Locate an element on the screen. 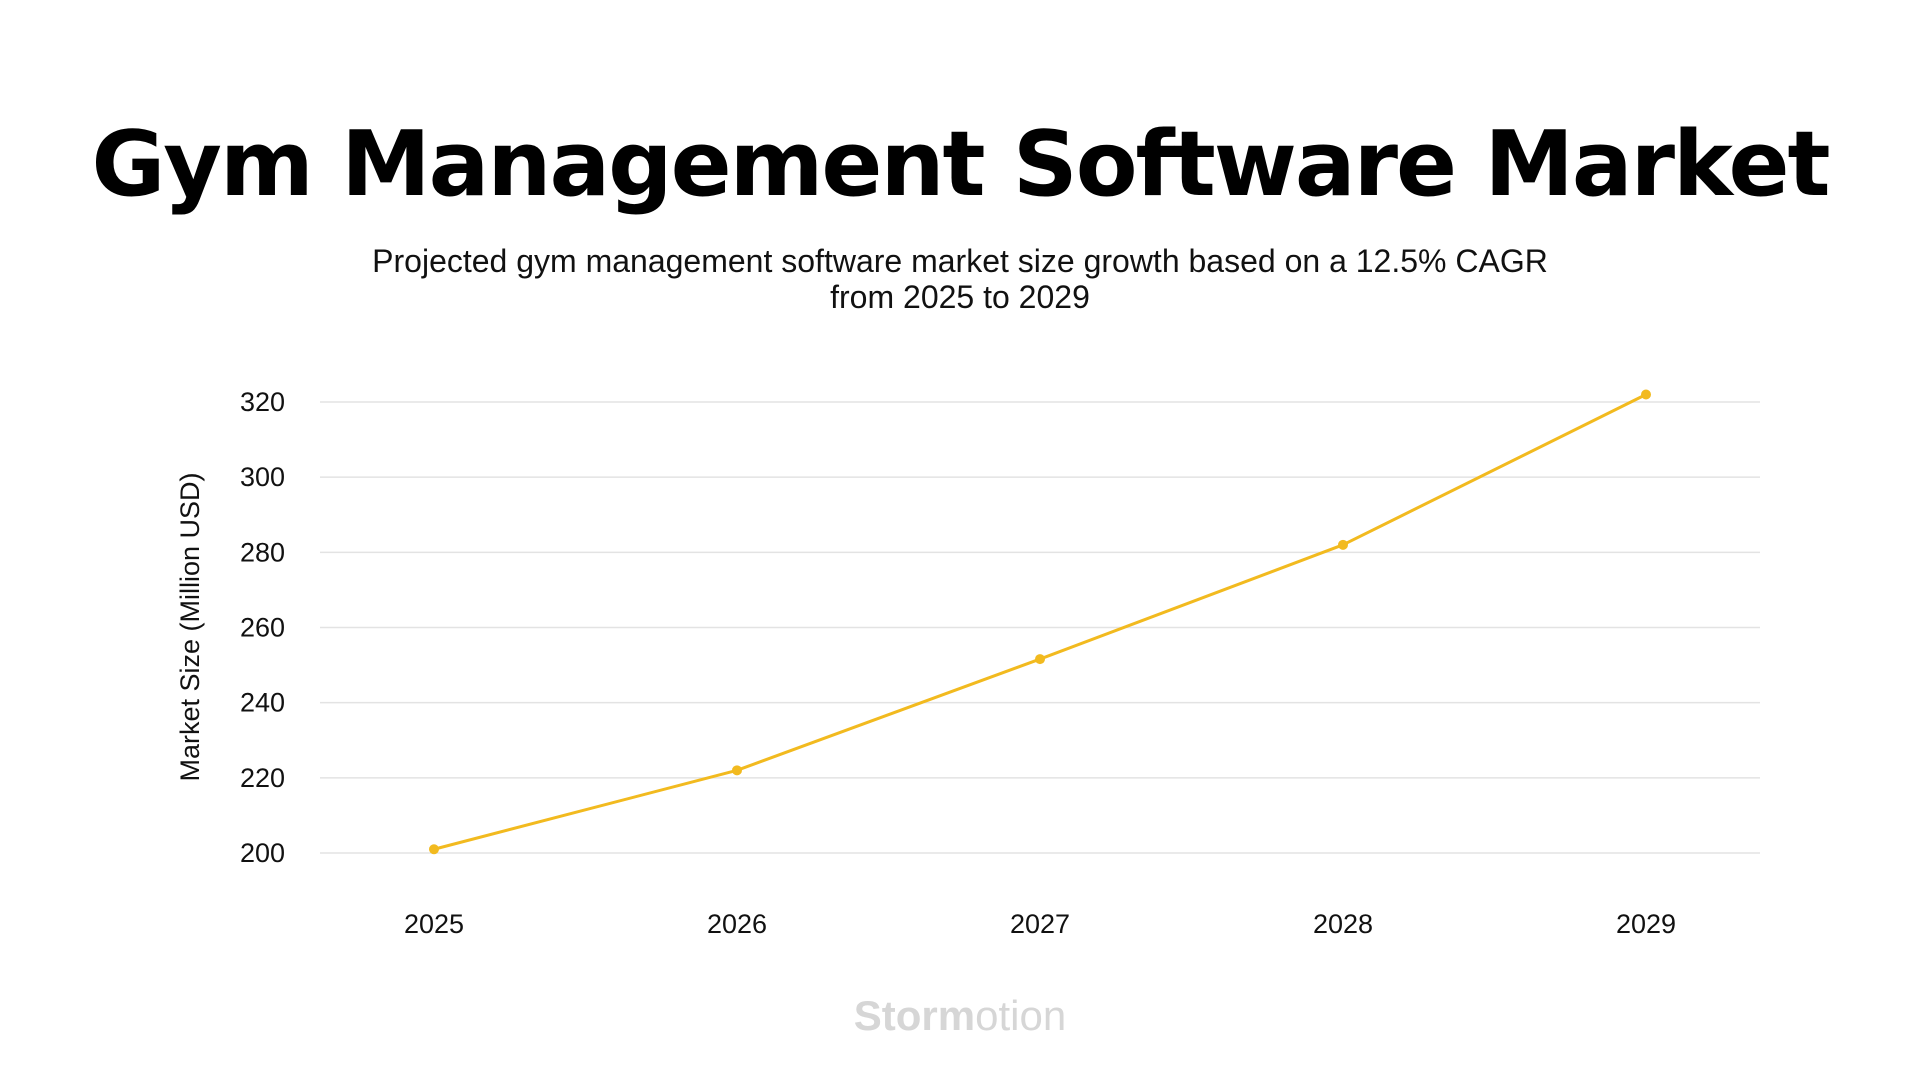 The width and height of the screenshot is (1920, 1080). stormotion-logo: Stormotion is located at coordinates (960, 1016).